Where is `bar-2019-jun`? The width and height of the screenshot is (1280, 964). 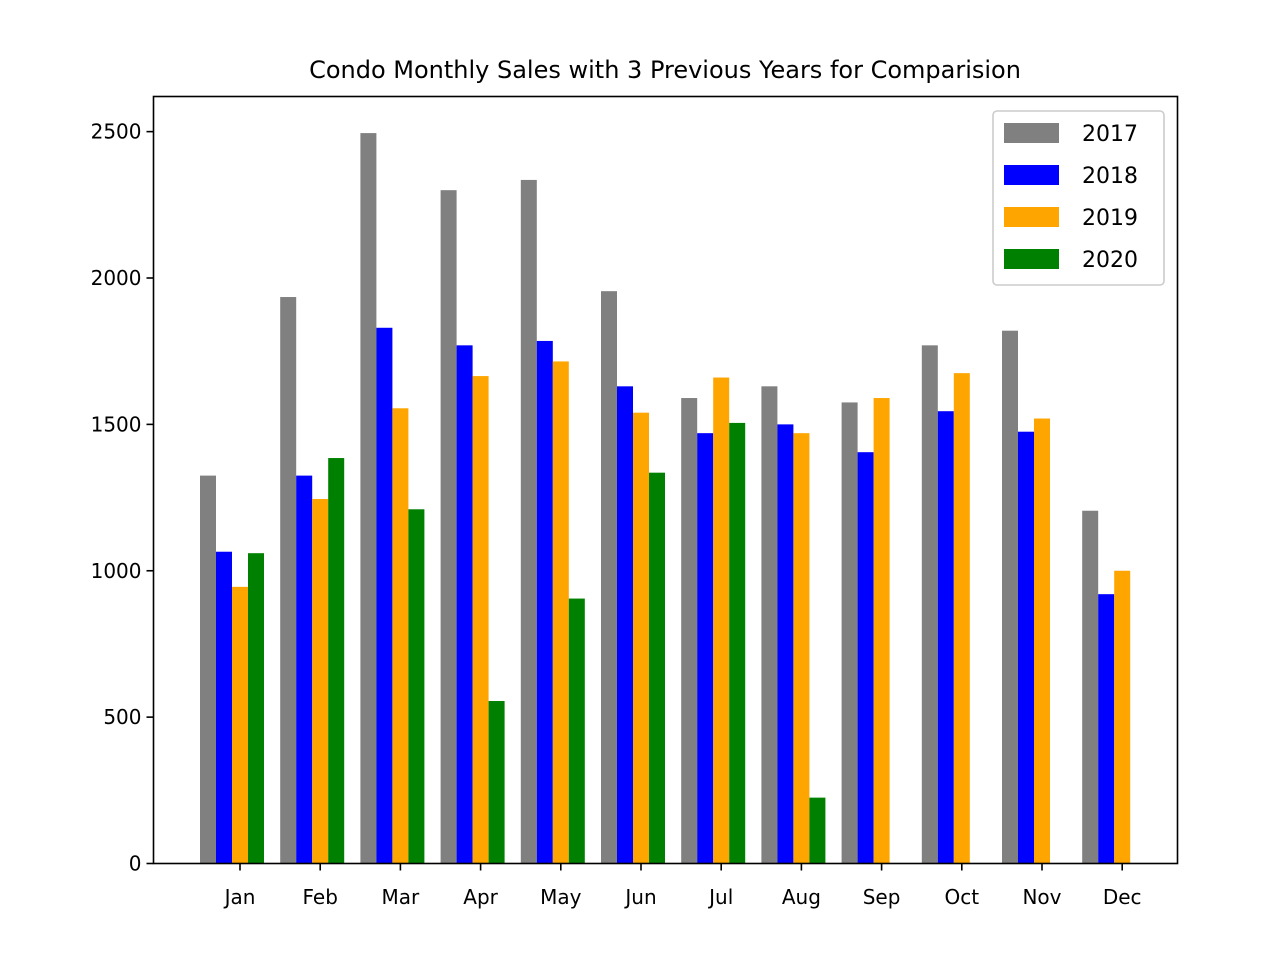
bar-2019-jun is located at coordinates (641, 638).